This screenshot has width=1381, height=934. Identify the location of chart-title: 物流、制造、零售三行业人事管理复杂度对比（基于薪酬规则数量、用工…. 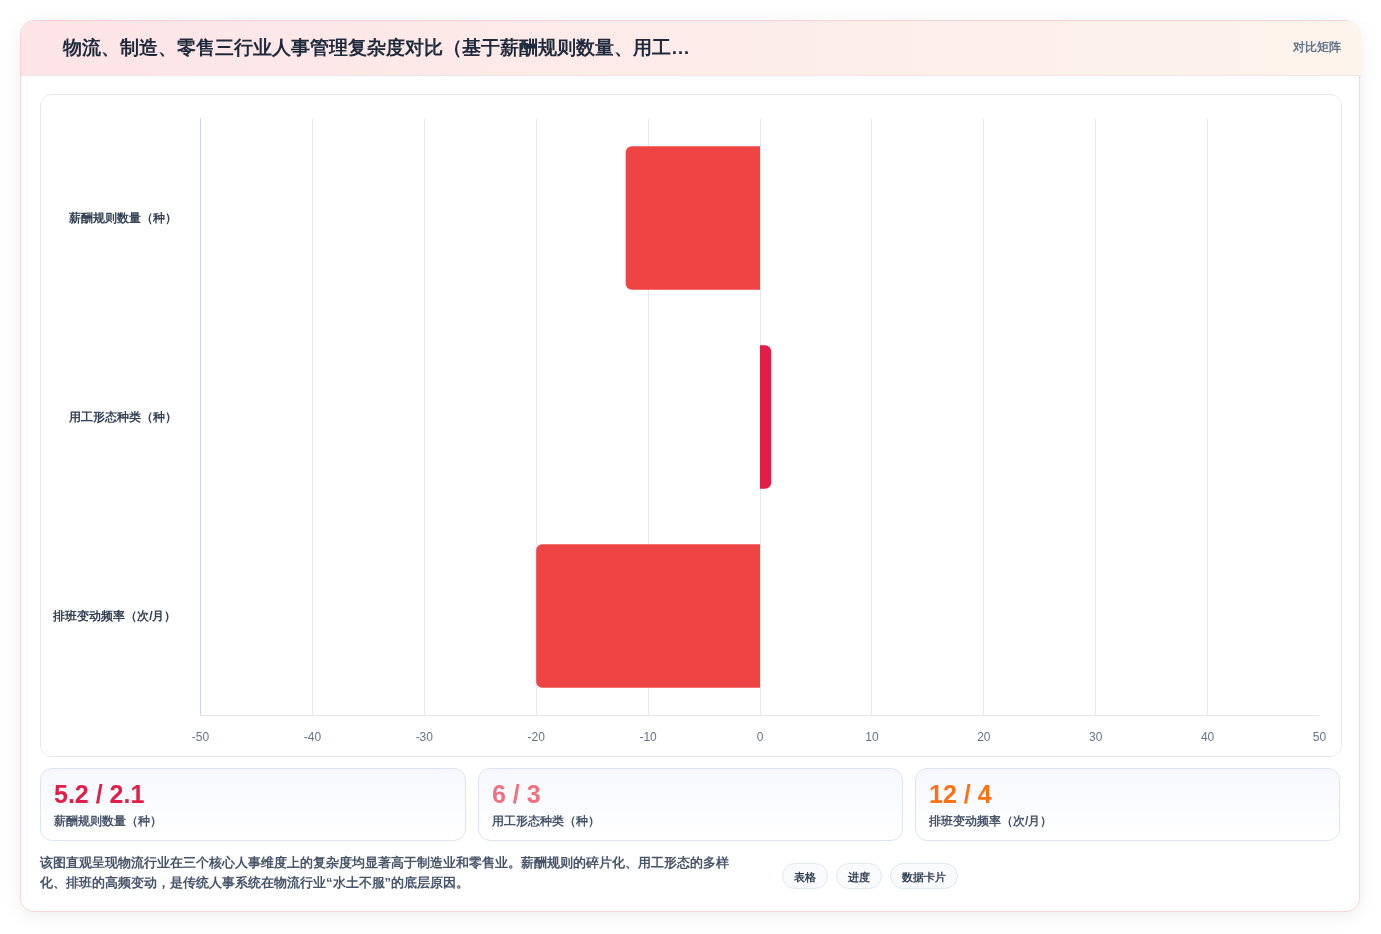
(376, 48).